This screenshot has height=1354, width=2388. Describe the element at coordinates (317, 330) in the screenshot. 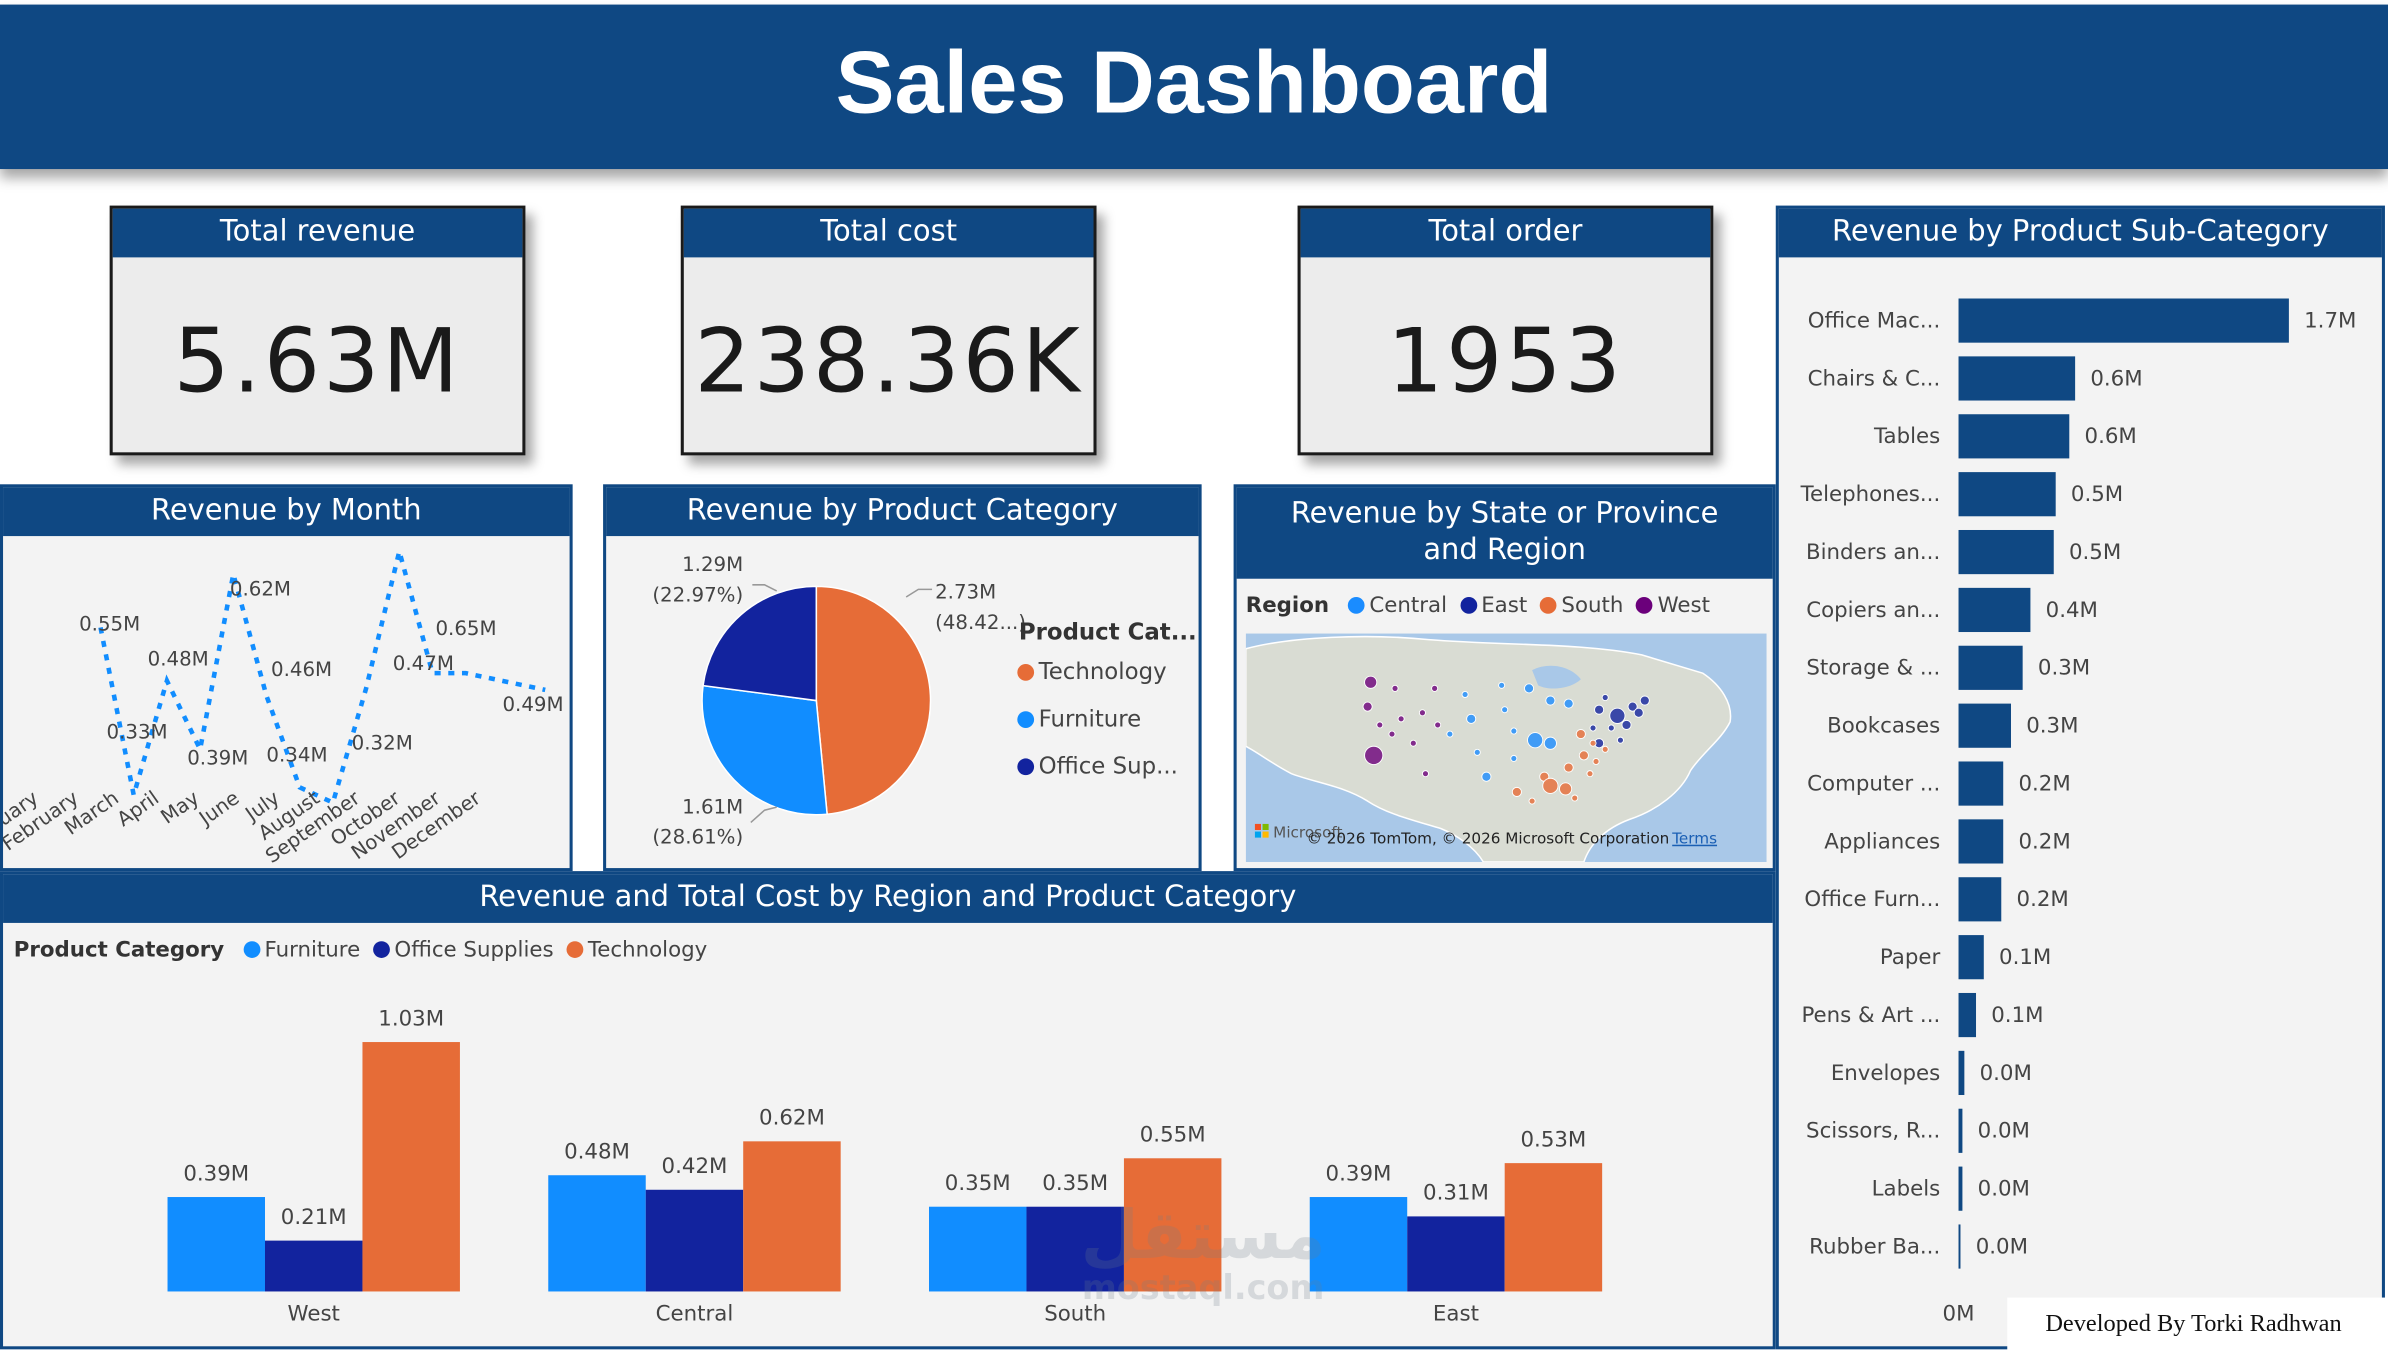

I see `kpi-card-total-revenue: Total revenue 5.63M` at that location.